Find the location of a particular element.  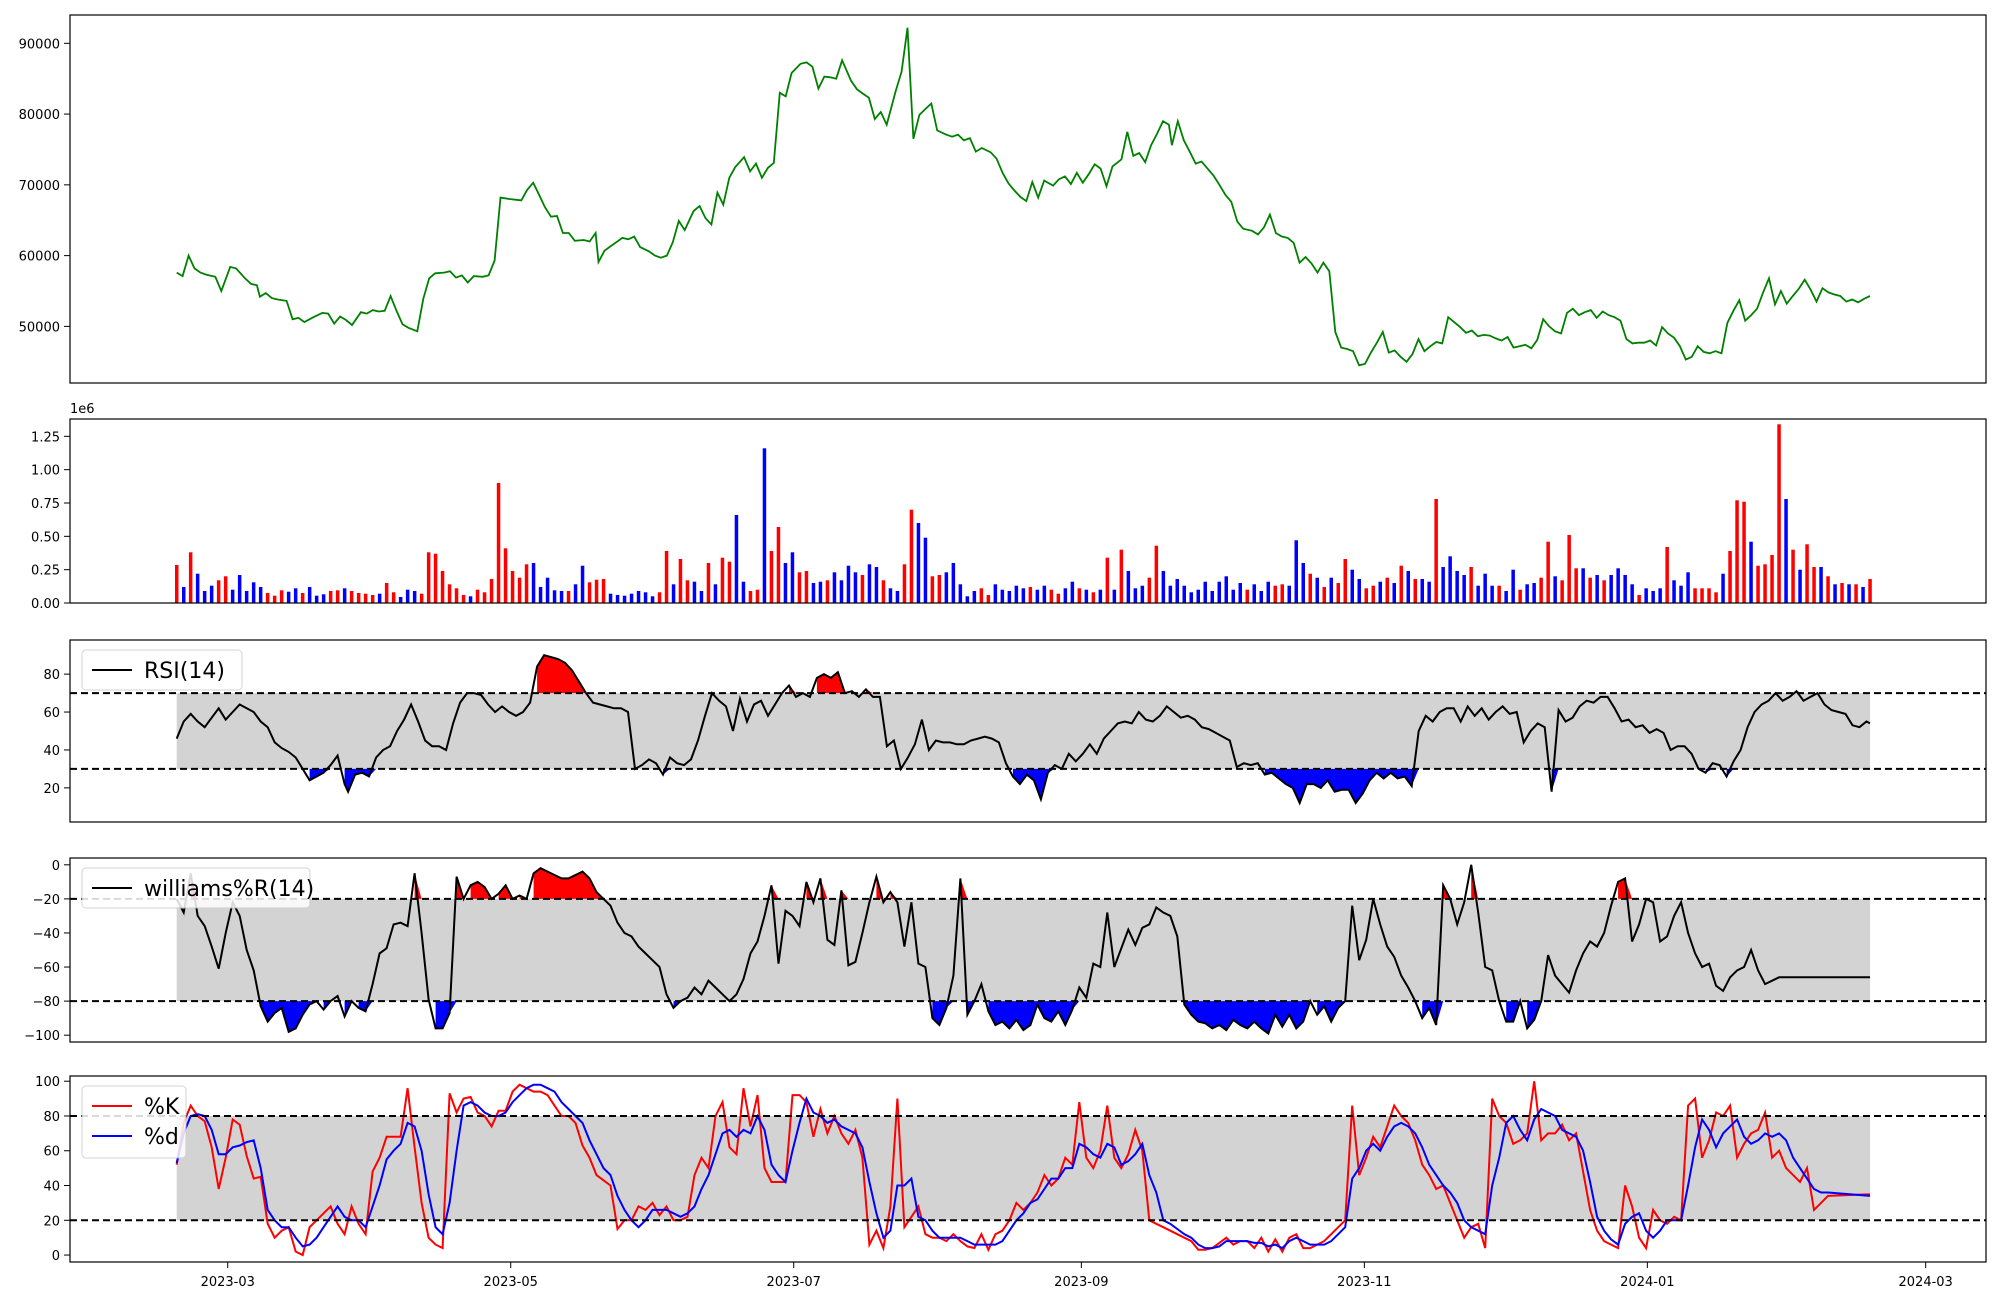

stoch-line-k is located at coordinates (1023, 1169).